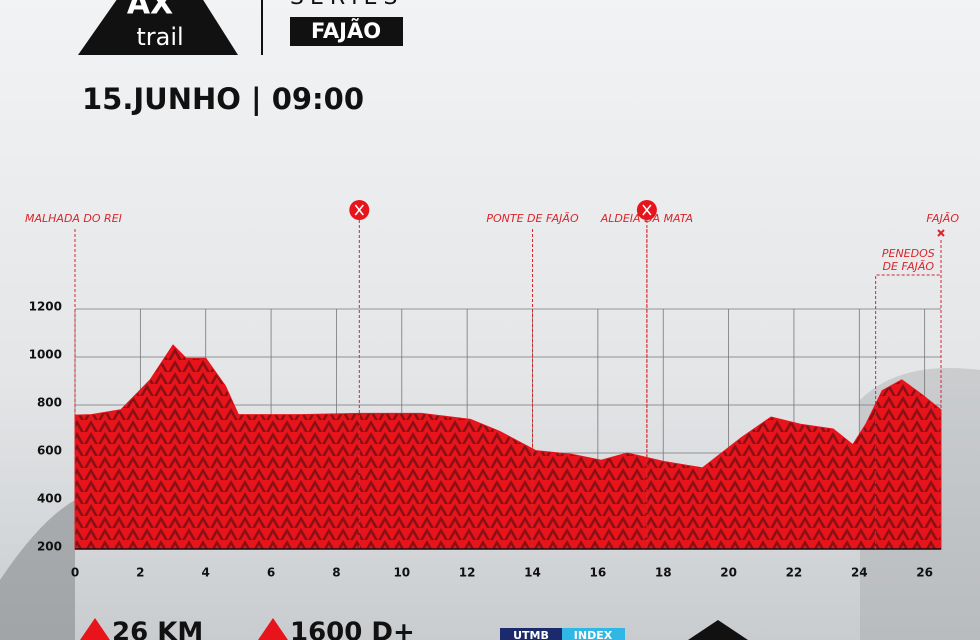 This screenshot has height=640, width=980. I want to click on x-tick-label: 26, so click(924, 573).